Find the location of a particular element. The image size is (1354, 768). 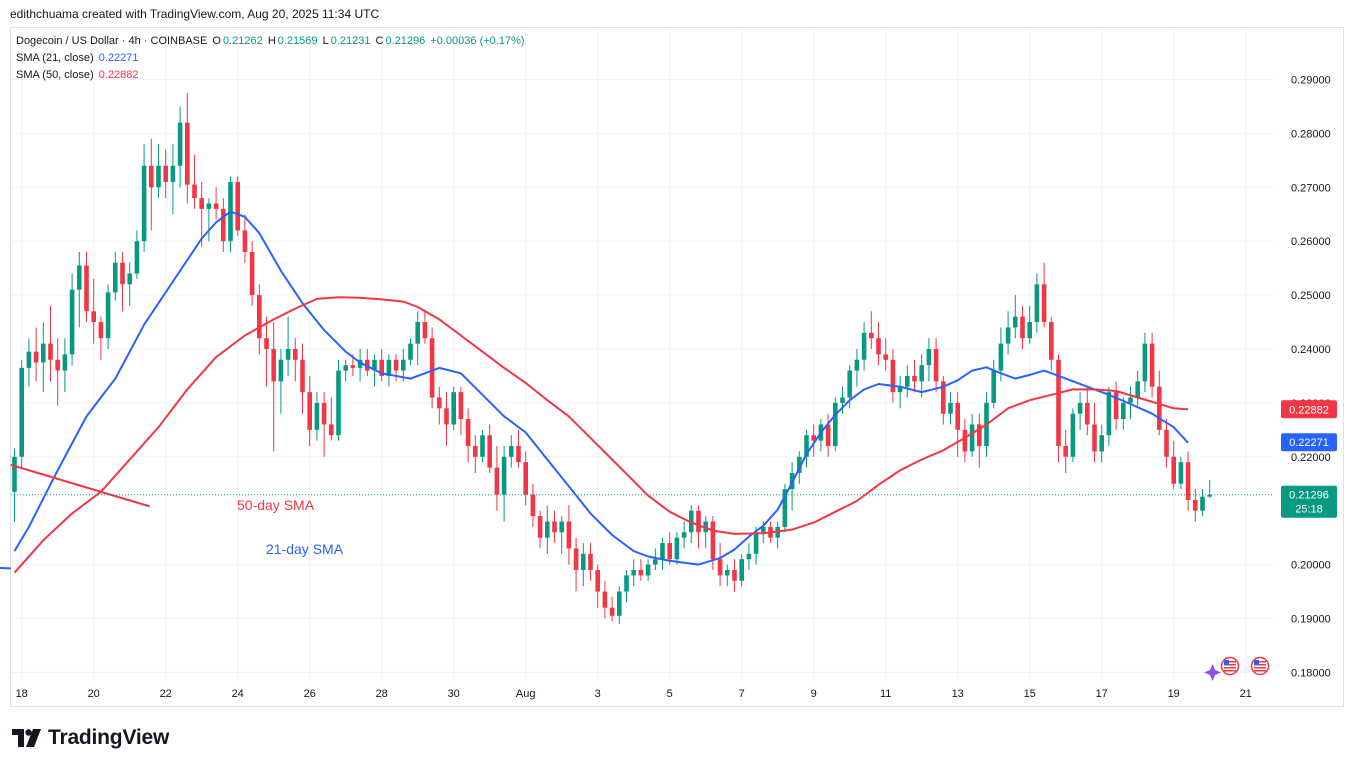

tradingview-logo: TradingView is located at coordinates (90, 738).